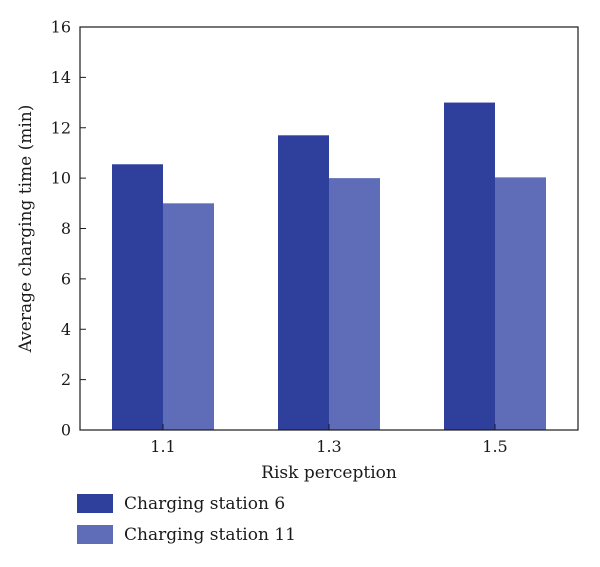 The width and height of the screenshot is (600, 567). I want to click on legend: Charging station 6 Charging station 11, so click(186, 519).